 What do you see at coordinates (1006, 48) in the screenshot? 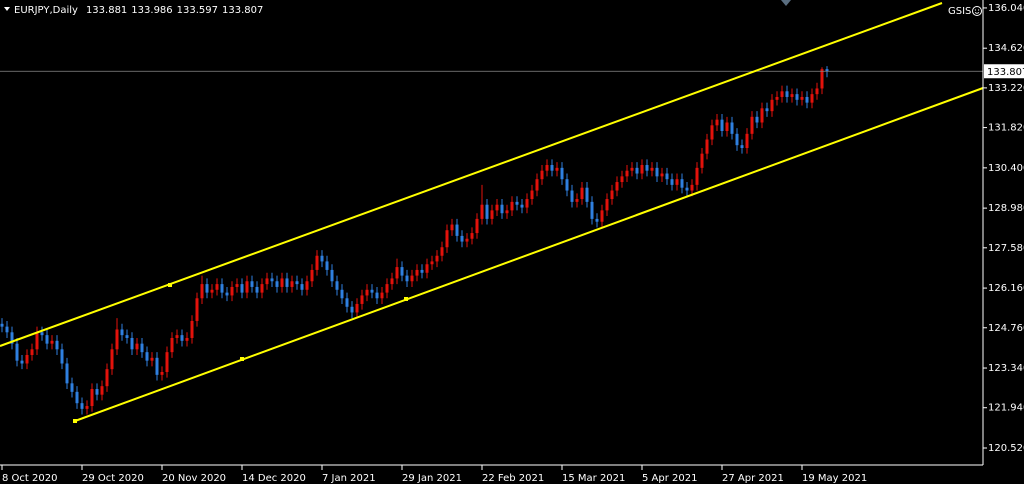
I see `y-tick-label: 134.620` at bounding box center [1006, 48].